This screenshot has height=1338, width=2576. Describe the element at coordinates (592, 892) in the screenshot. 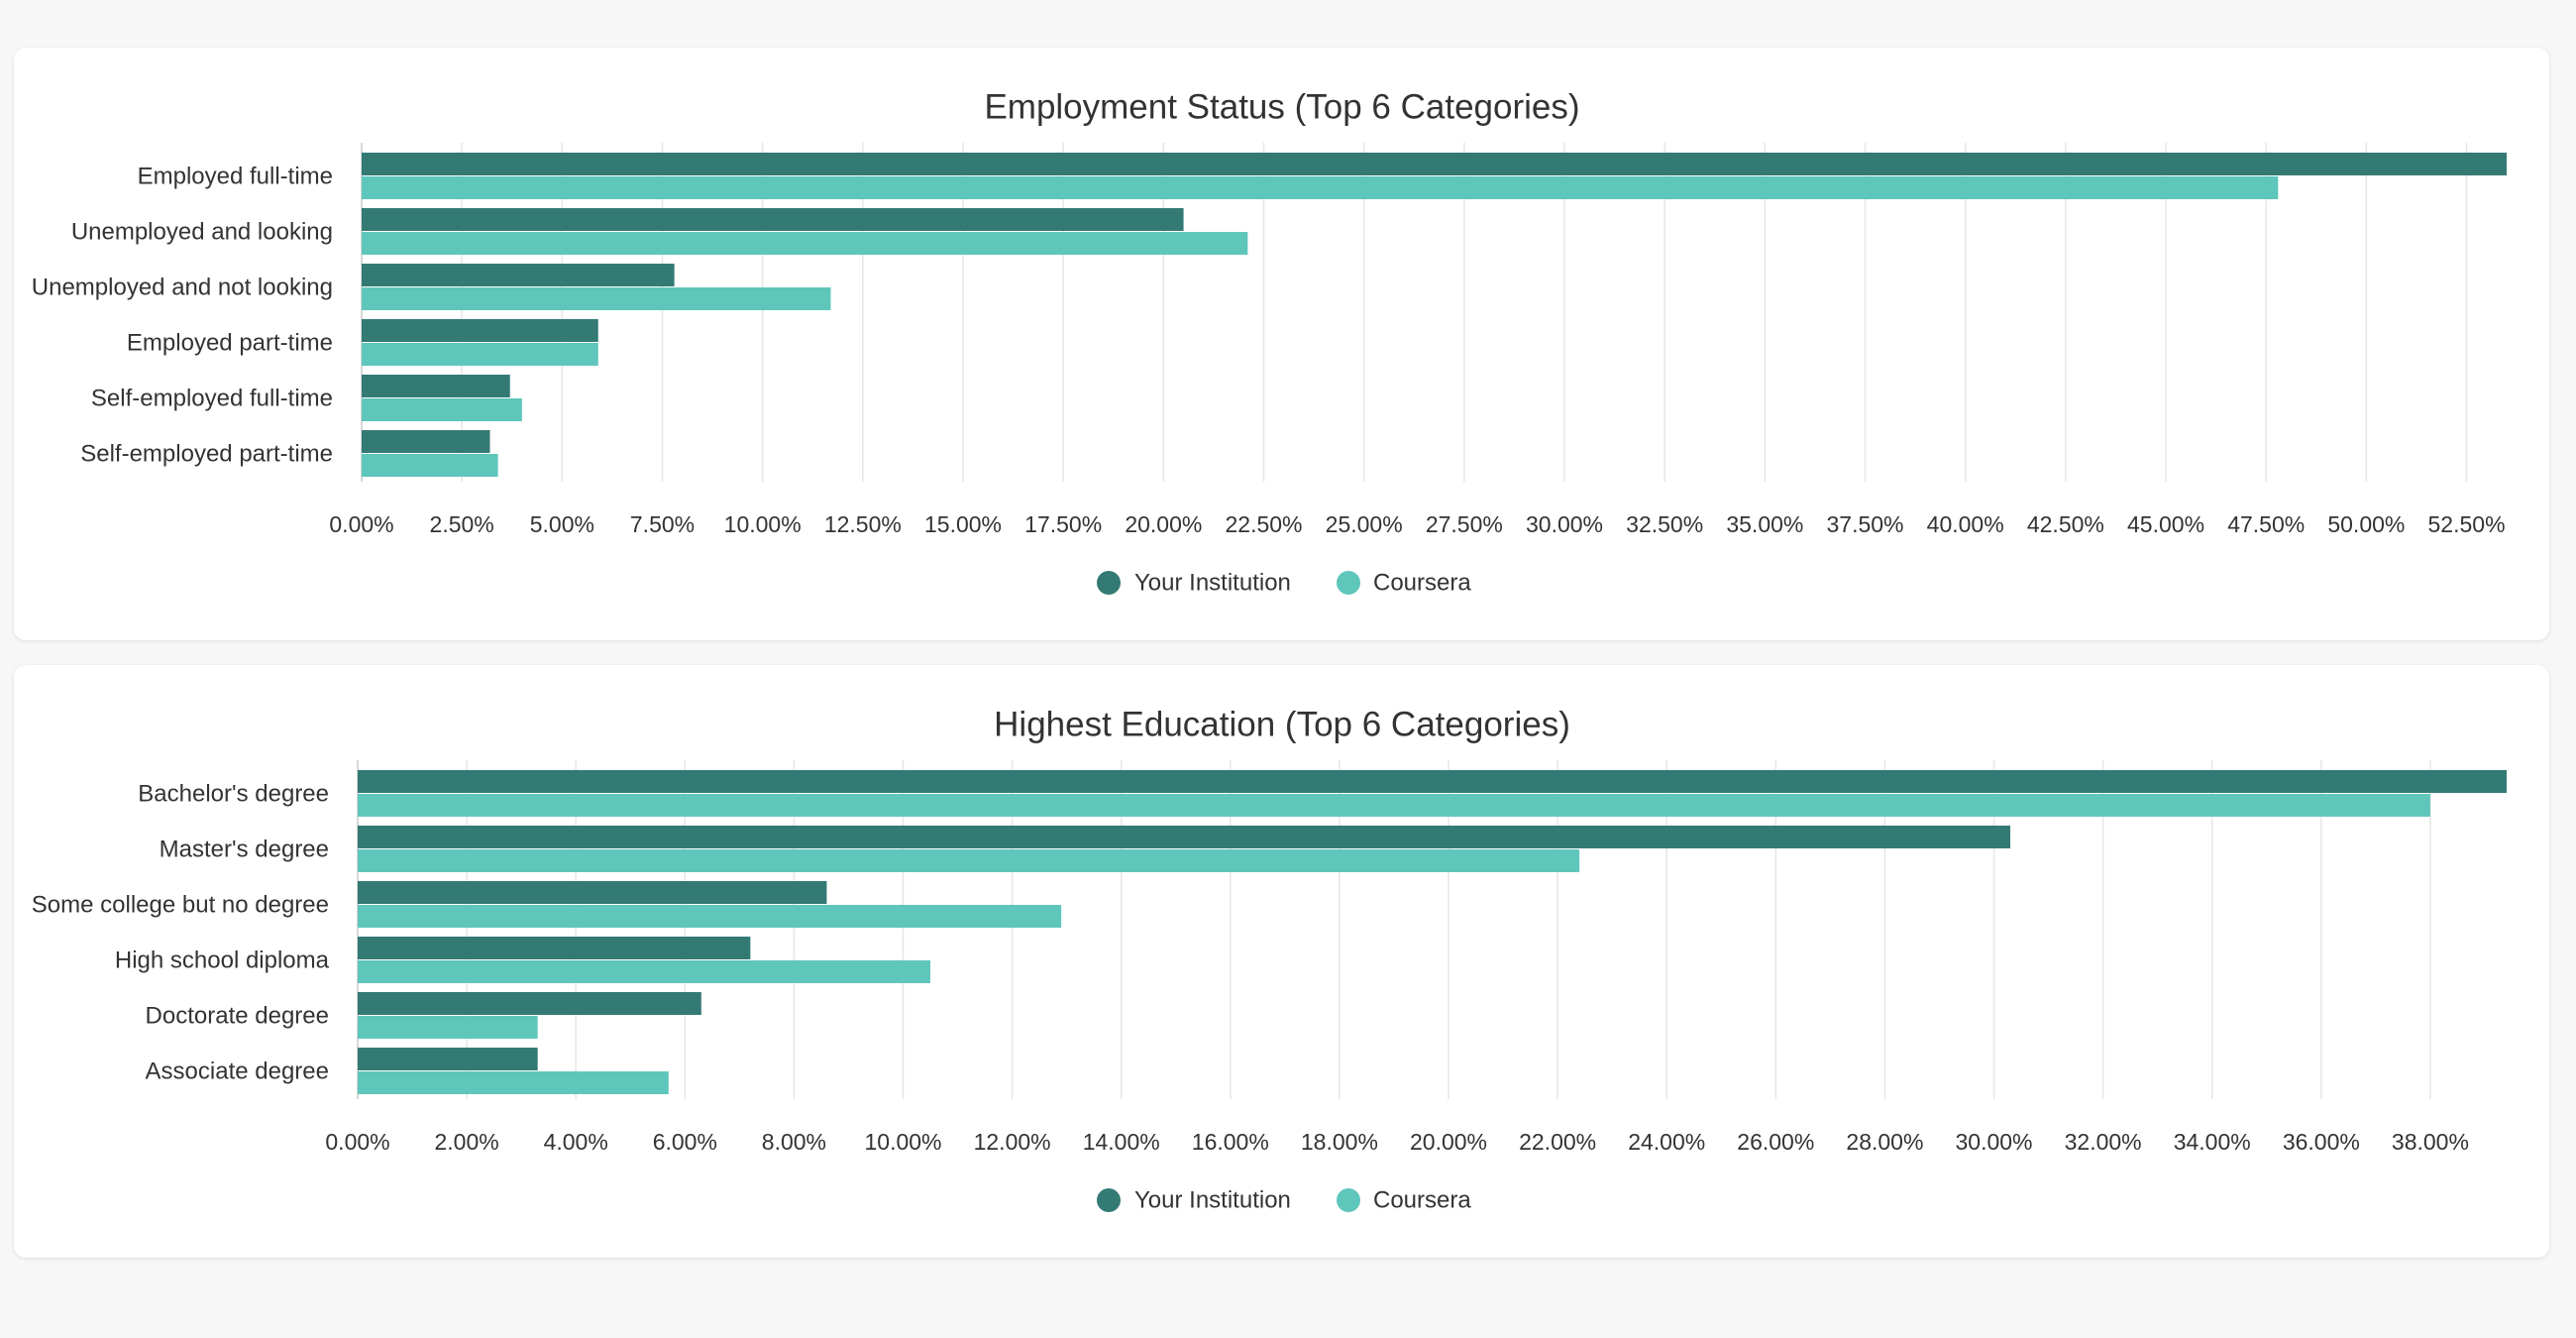

I see `bar-your-institution-some-college-but-no-degree` at that location.